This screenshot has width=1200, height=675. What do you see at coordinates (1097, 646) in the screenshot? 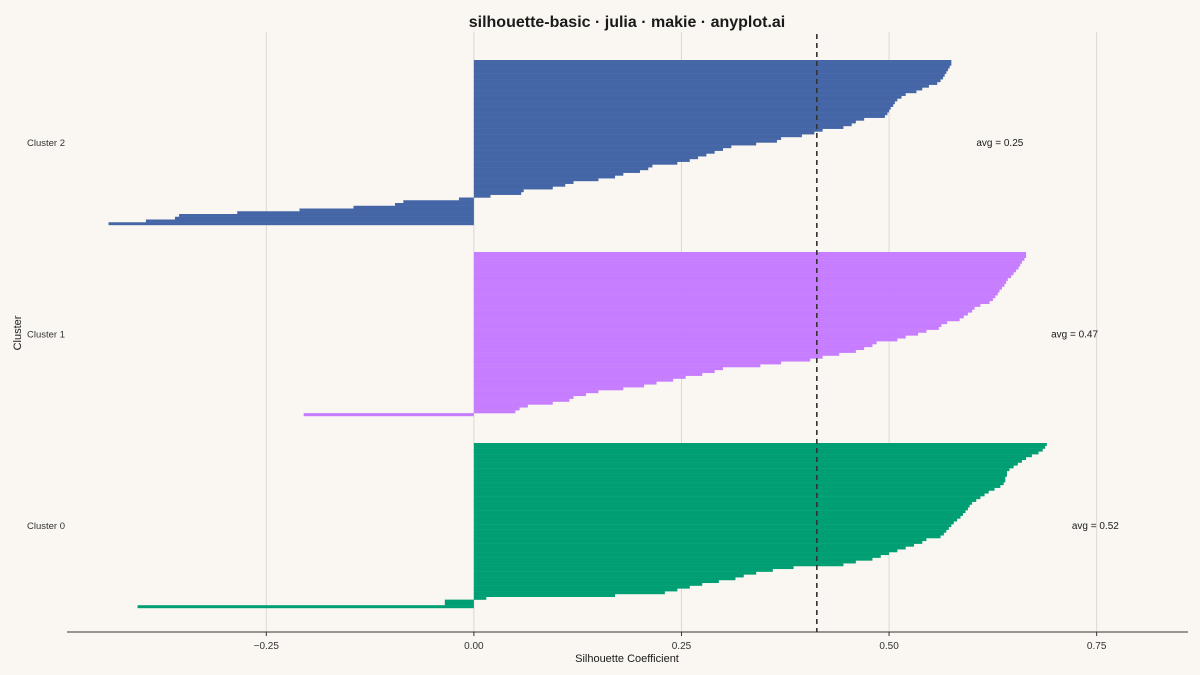
I see `x-tick-label: 0.75` at bounding box center [1097, 646].